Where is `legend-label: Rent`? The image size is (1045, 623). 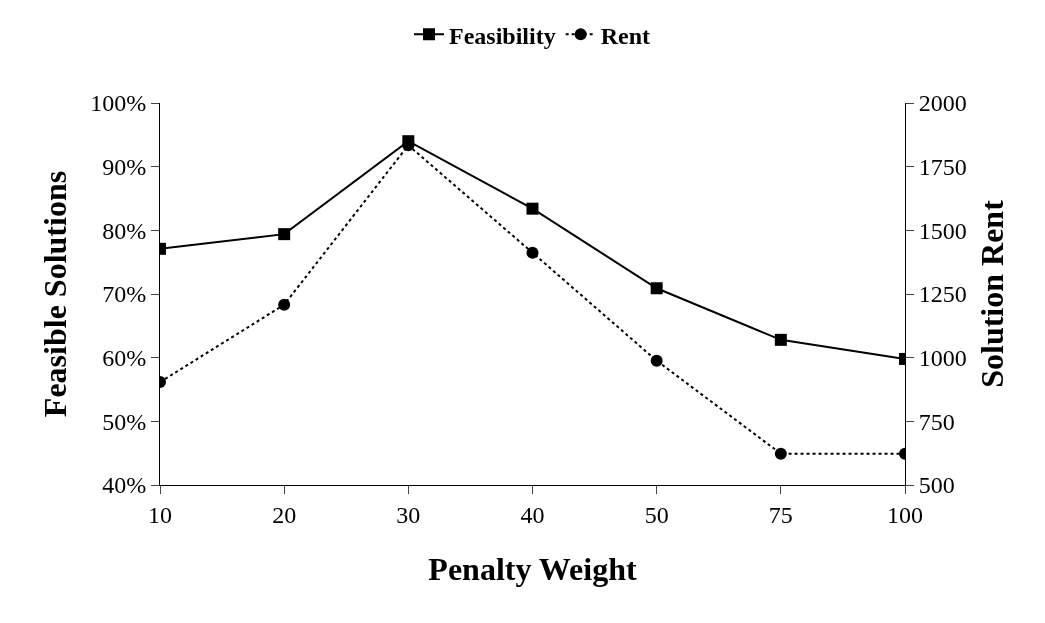
legend-label: Rent is located at coordinates (625, 35).